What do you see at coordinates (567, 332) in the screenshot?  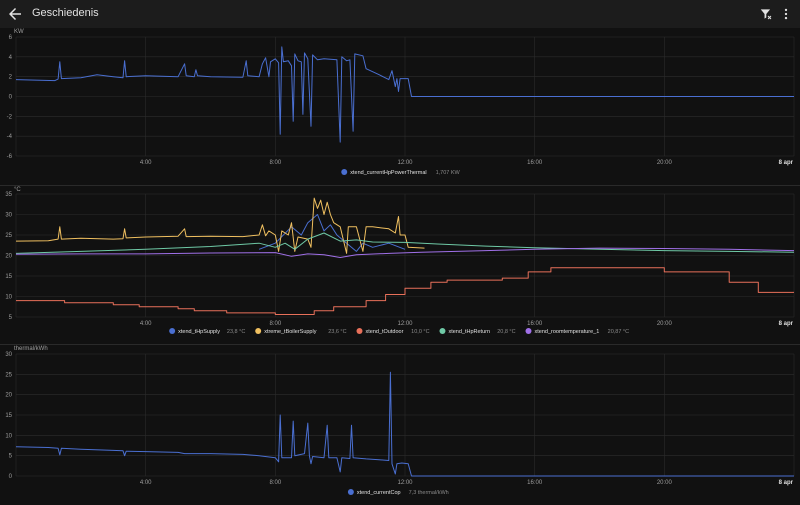 I see `legend-name: xtend_roomtemperature_1` at bounding box center [567, 332].